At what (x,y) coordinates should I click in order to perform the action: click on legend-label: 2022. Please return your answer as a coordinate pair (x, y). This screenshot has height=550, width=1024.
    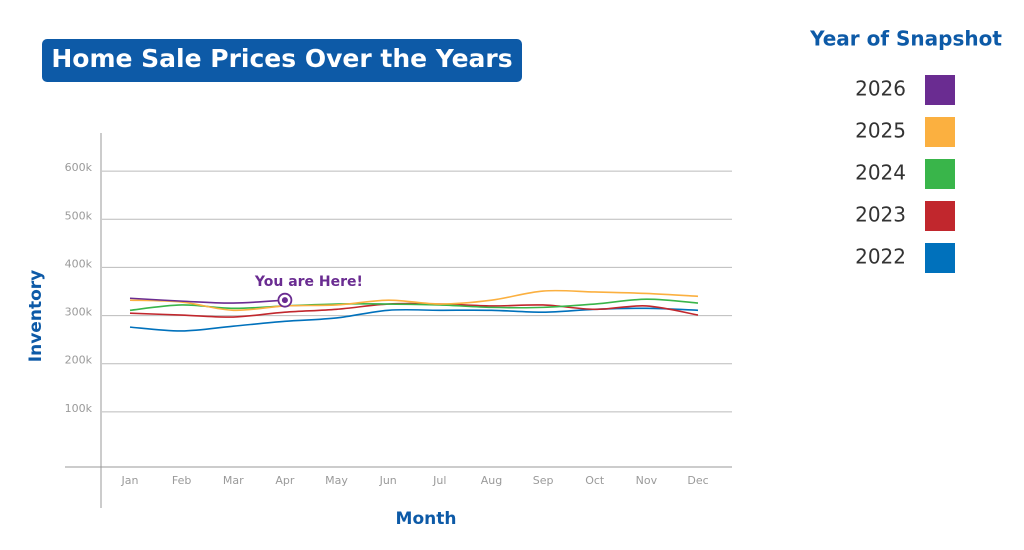
    Looking at the image, I should click on (880, 257).